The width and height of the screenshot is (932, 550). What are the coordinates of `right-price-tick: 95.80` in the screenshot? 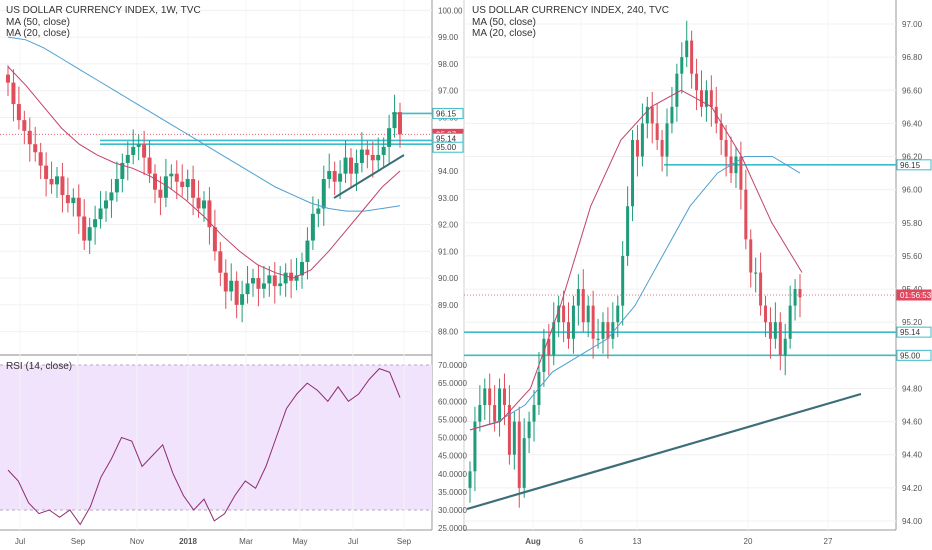 It's located at (912, 223).